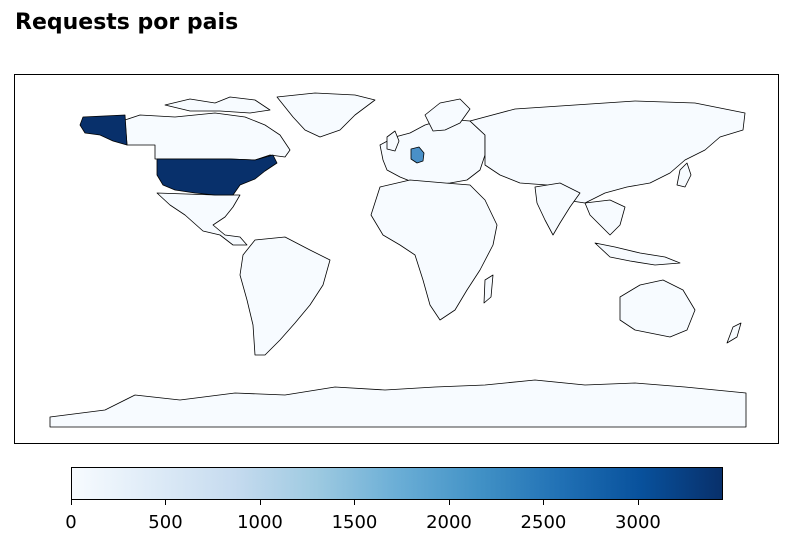  What do you see at coordinates (127, 22) in the screenshot?
I see `chart-title: Requests por pais` at bounding box center [127, 22].